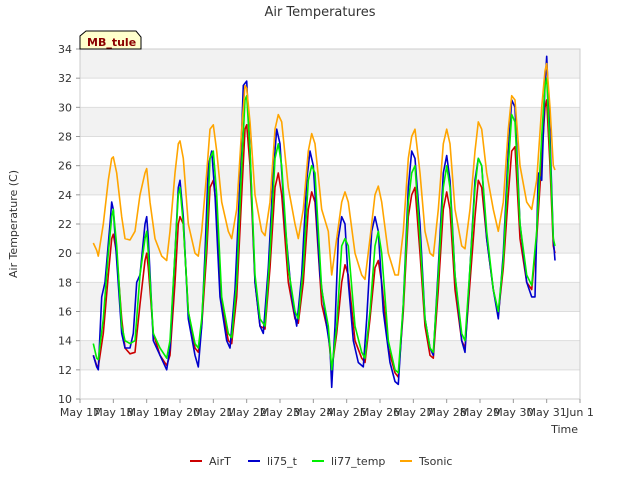  I want to click on y-tick-label: 32, so click(65, 78).